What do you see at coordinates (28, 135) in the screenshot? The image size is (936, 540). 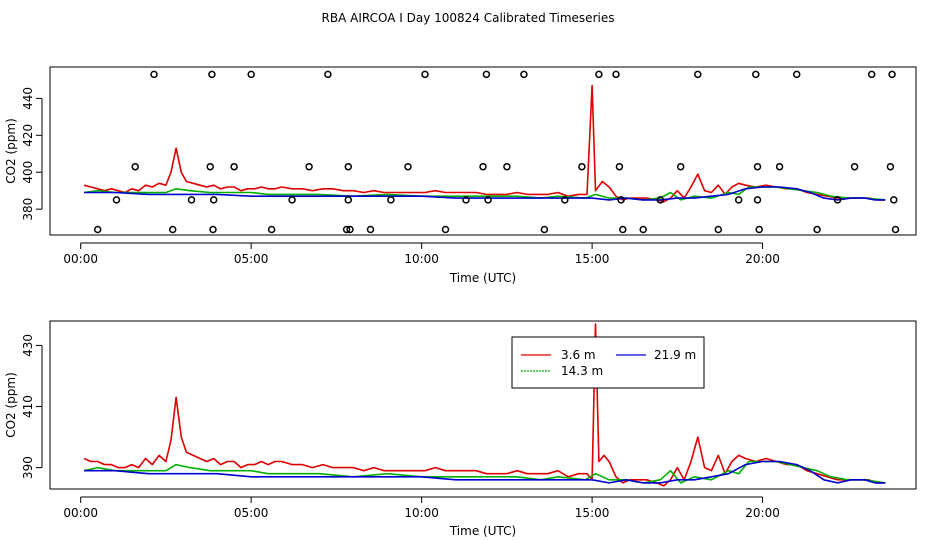 I see `top-y-tick-label: 420` at bounding box center [28, 135].